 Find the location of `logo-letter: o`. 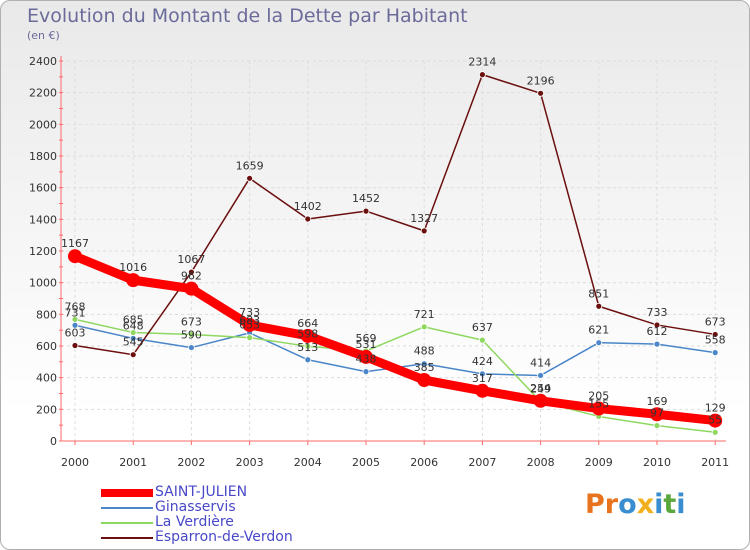

logo-letter: o is located at coordinates (627, 504).